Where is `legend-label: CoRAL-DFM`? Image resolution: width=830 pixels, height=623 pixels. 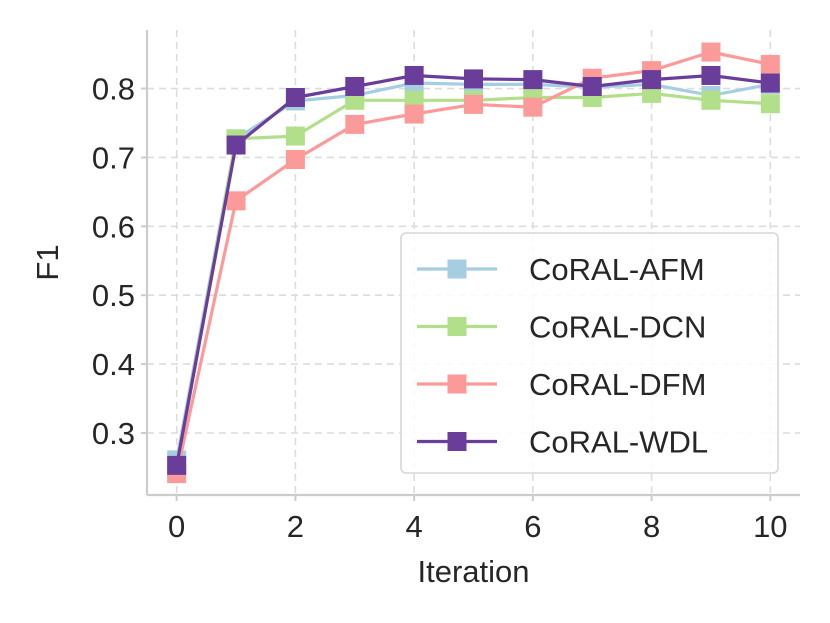 legend-label: CoRAL-DFM is located at coordinates (617, 384).